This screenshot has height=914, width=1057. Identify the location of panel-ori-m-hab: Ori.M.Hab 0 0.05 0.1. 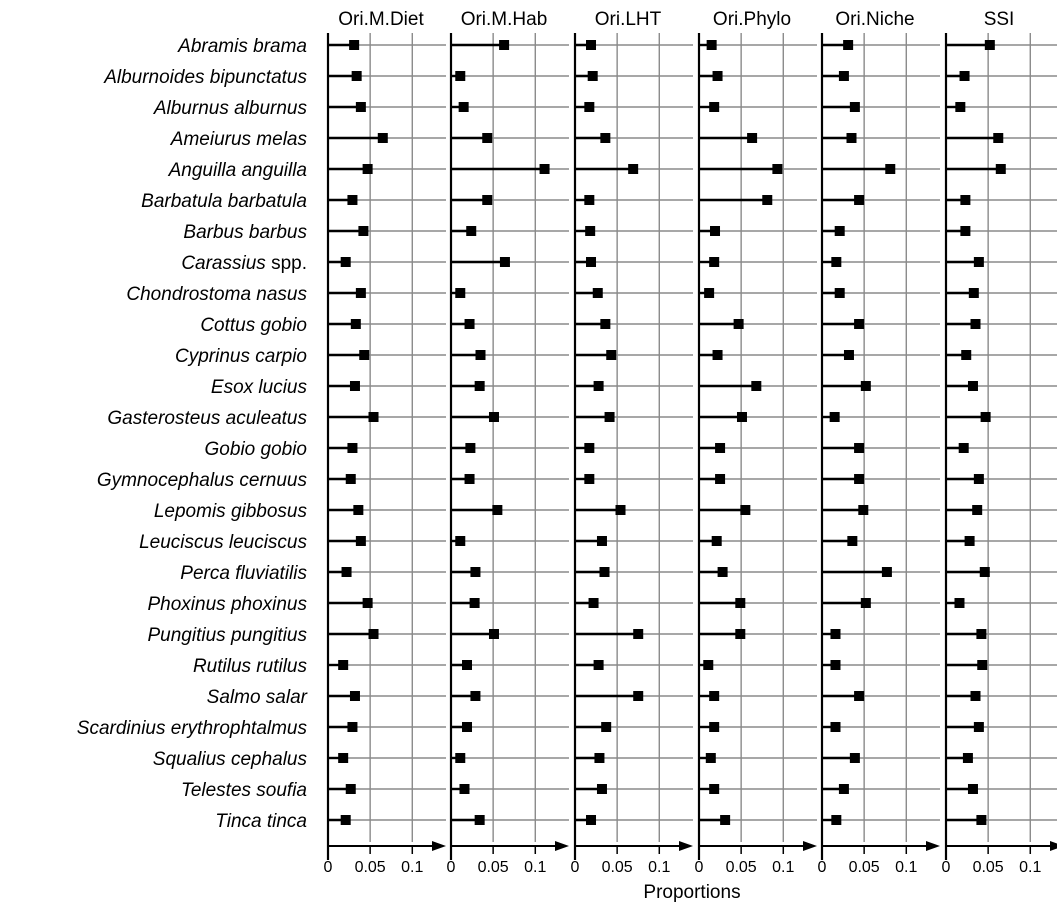
(508, 442).